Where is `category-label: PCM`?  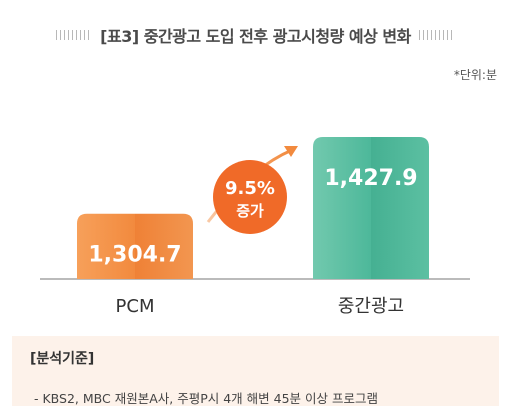
category-label: PCM is located at coordinates (135, 306).